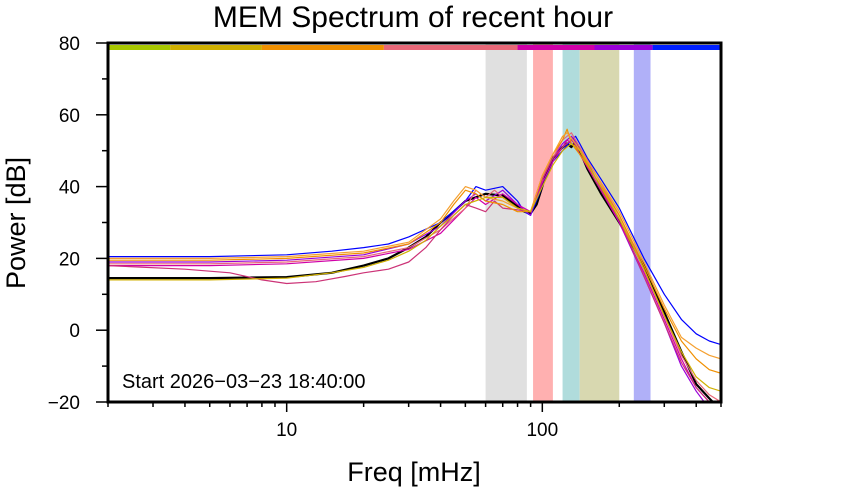  What do you see at coordinates (16, 223) in the screenshot?
I see `y-axis-label: Power [dB]` at bounding box center [16, 223].